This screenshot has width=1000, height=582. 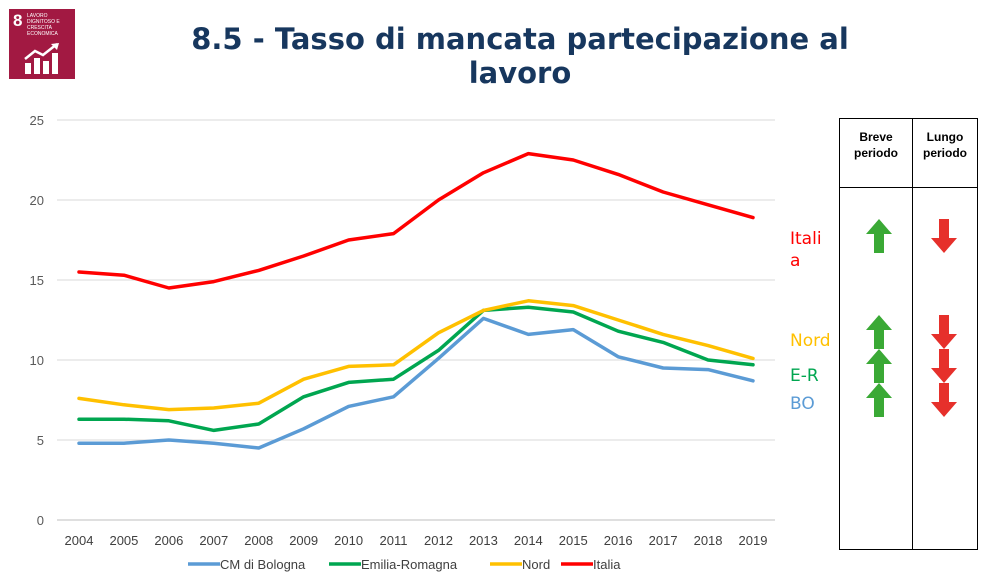 I want to click on label-er: E-R, so click(x=804, y=376).